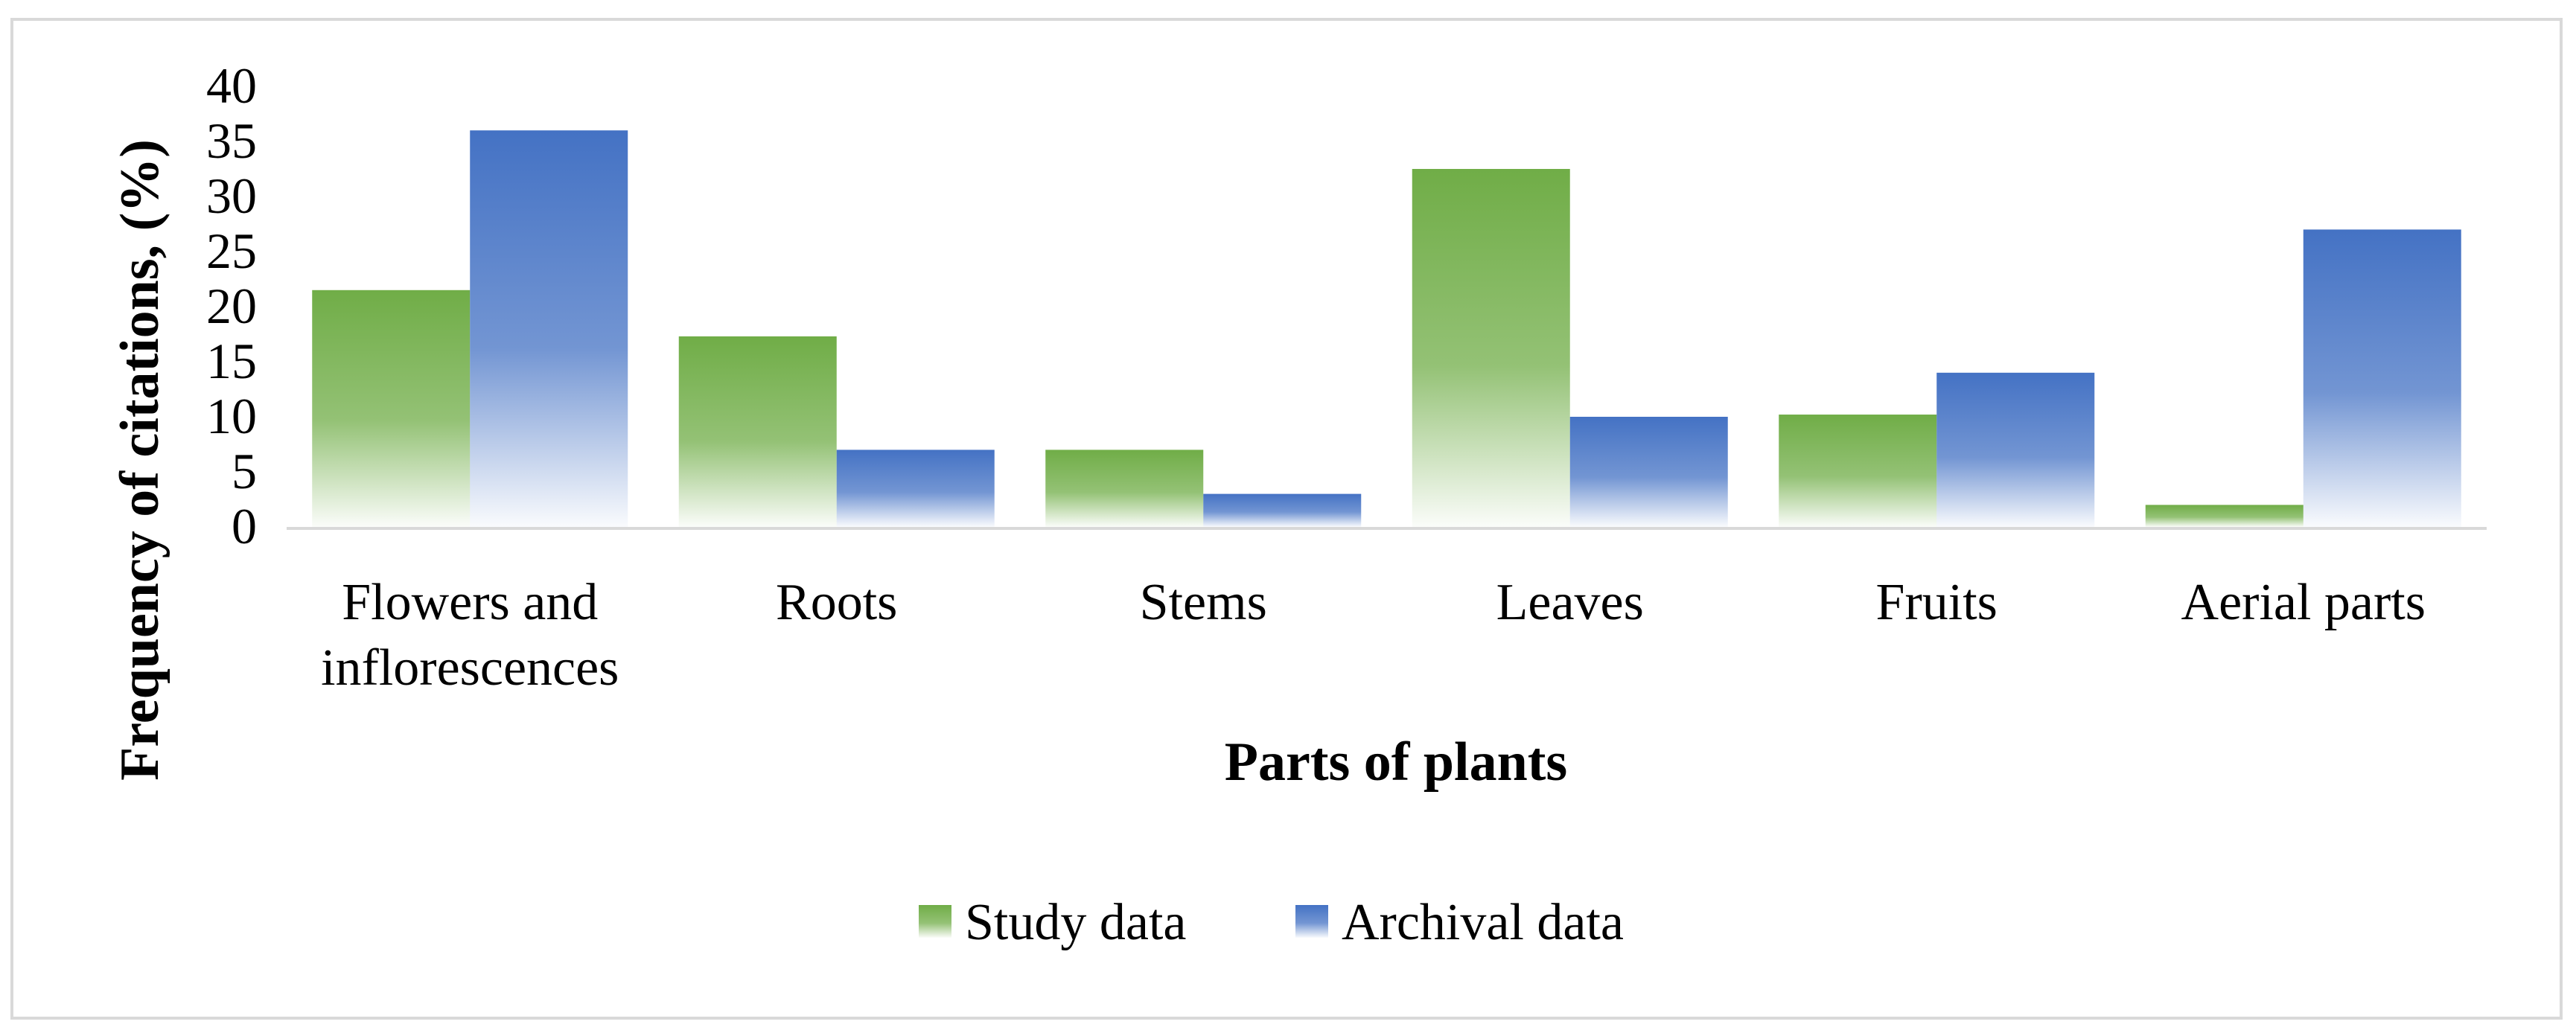 This screenshot has height=1036, width=2576. Describe the element at coordinates (231, 416) in the screenshot. I see `y-tick-label: 10` at that location.